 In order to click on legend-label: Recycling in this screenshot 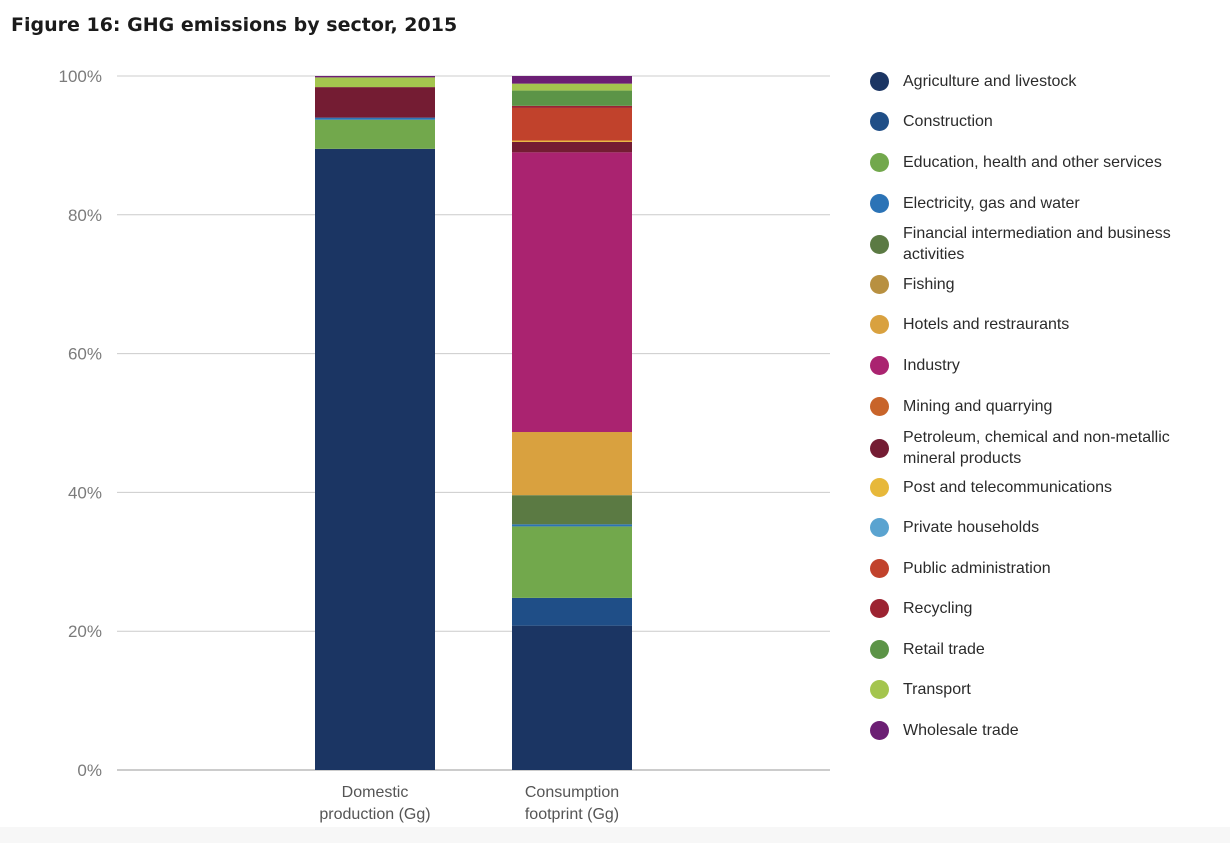, I will do `click(938, 608)`.